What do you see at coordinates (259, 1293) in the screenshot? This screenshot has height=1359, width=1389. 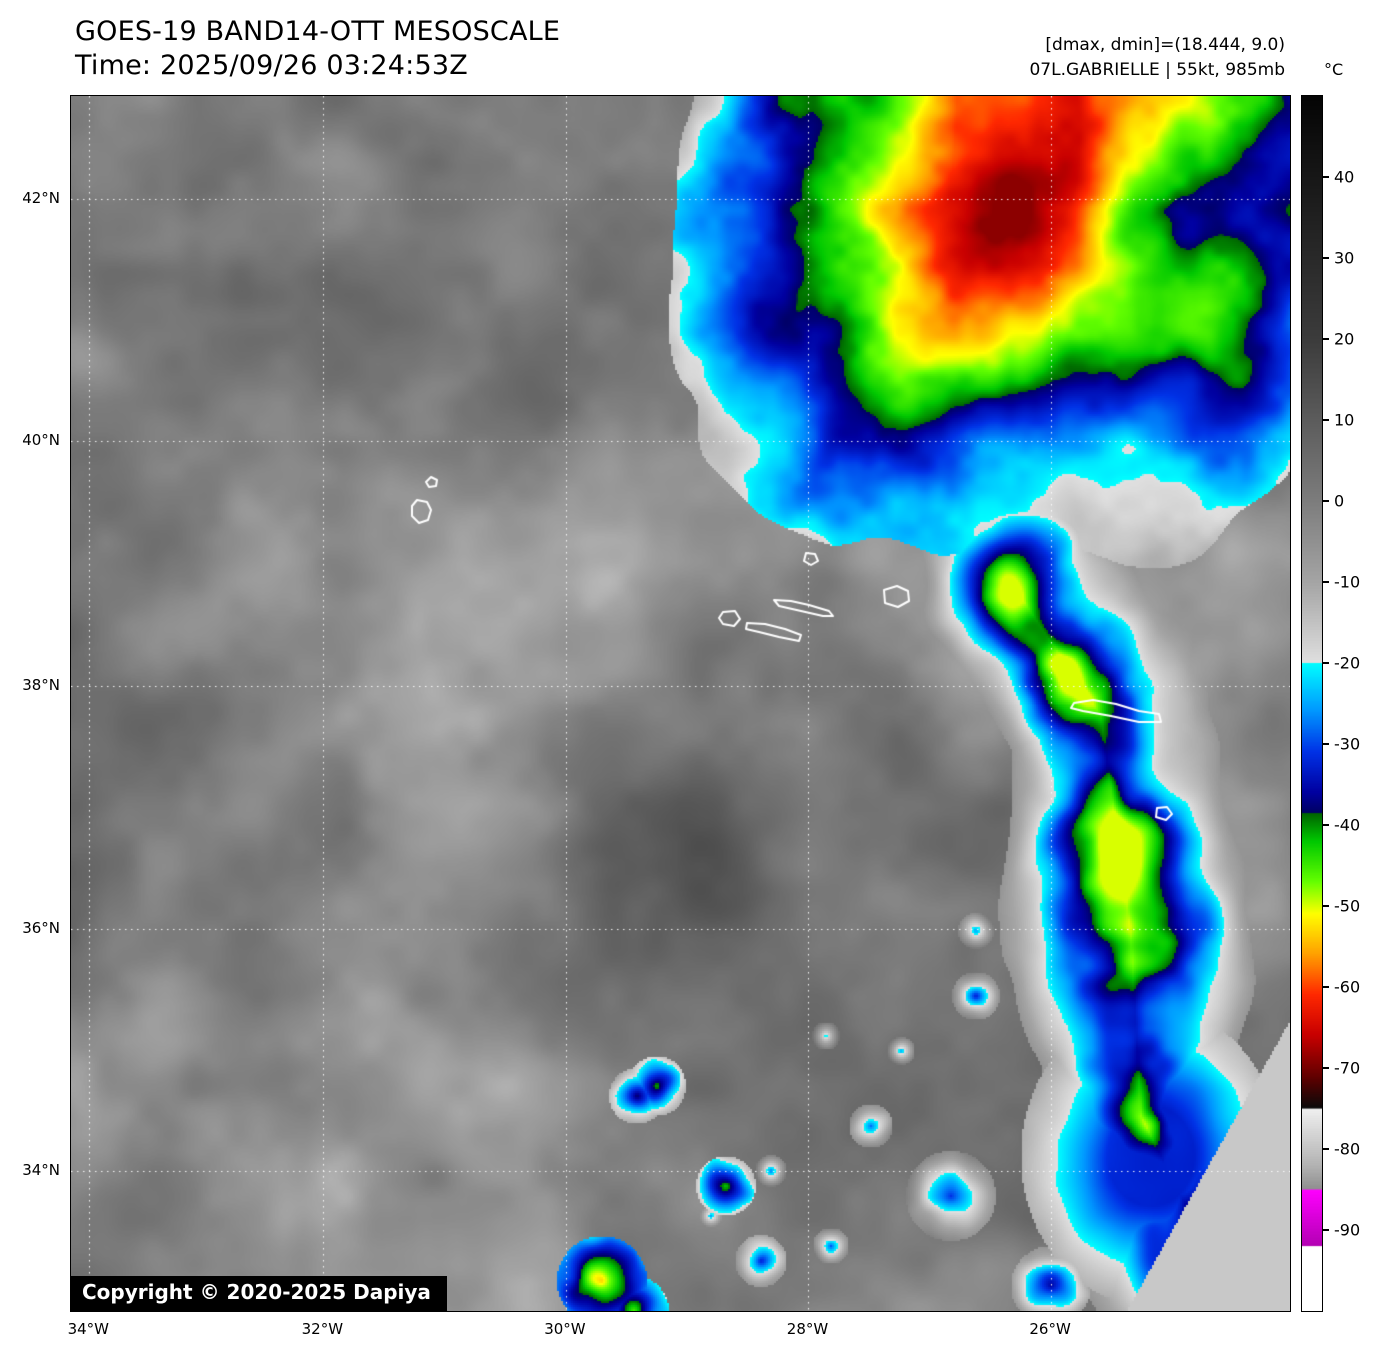 I see `copyright-badge: Copyright © 2020-2025 Dapiya` at bounding box center [259, 1293].